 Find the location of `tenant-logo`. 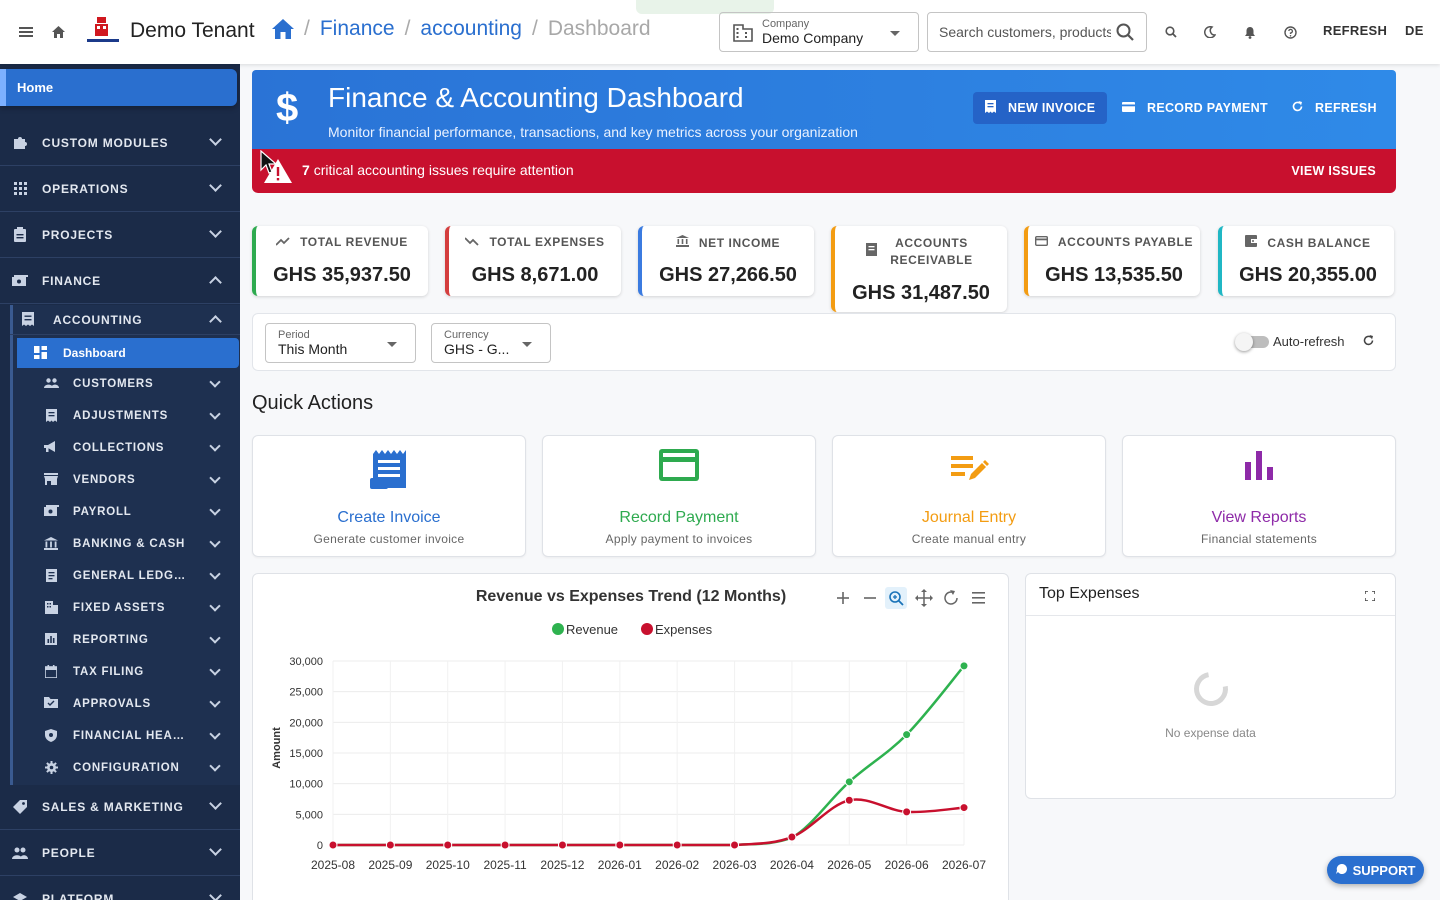

tenant-logo is located at coordinates (103, 31).